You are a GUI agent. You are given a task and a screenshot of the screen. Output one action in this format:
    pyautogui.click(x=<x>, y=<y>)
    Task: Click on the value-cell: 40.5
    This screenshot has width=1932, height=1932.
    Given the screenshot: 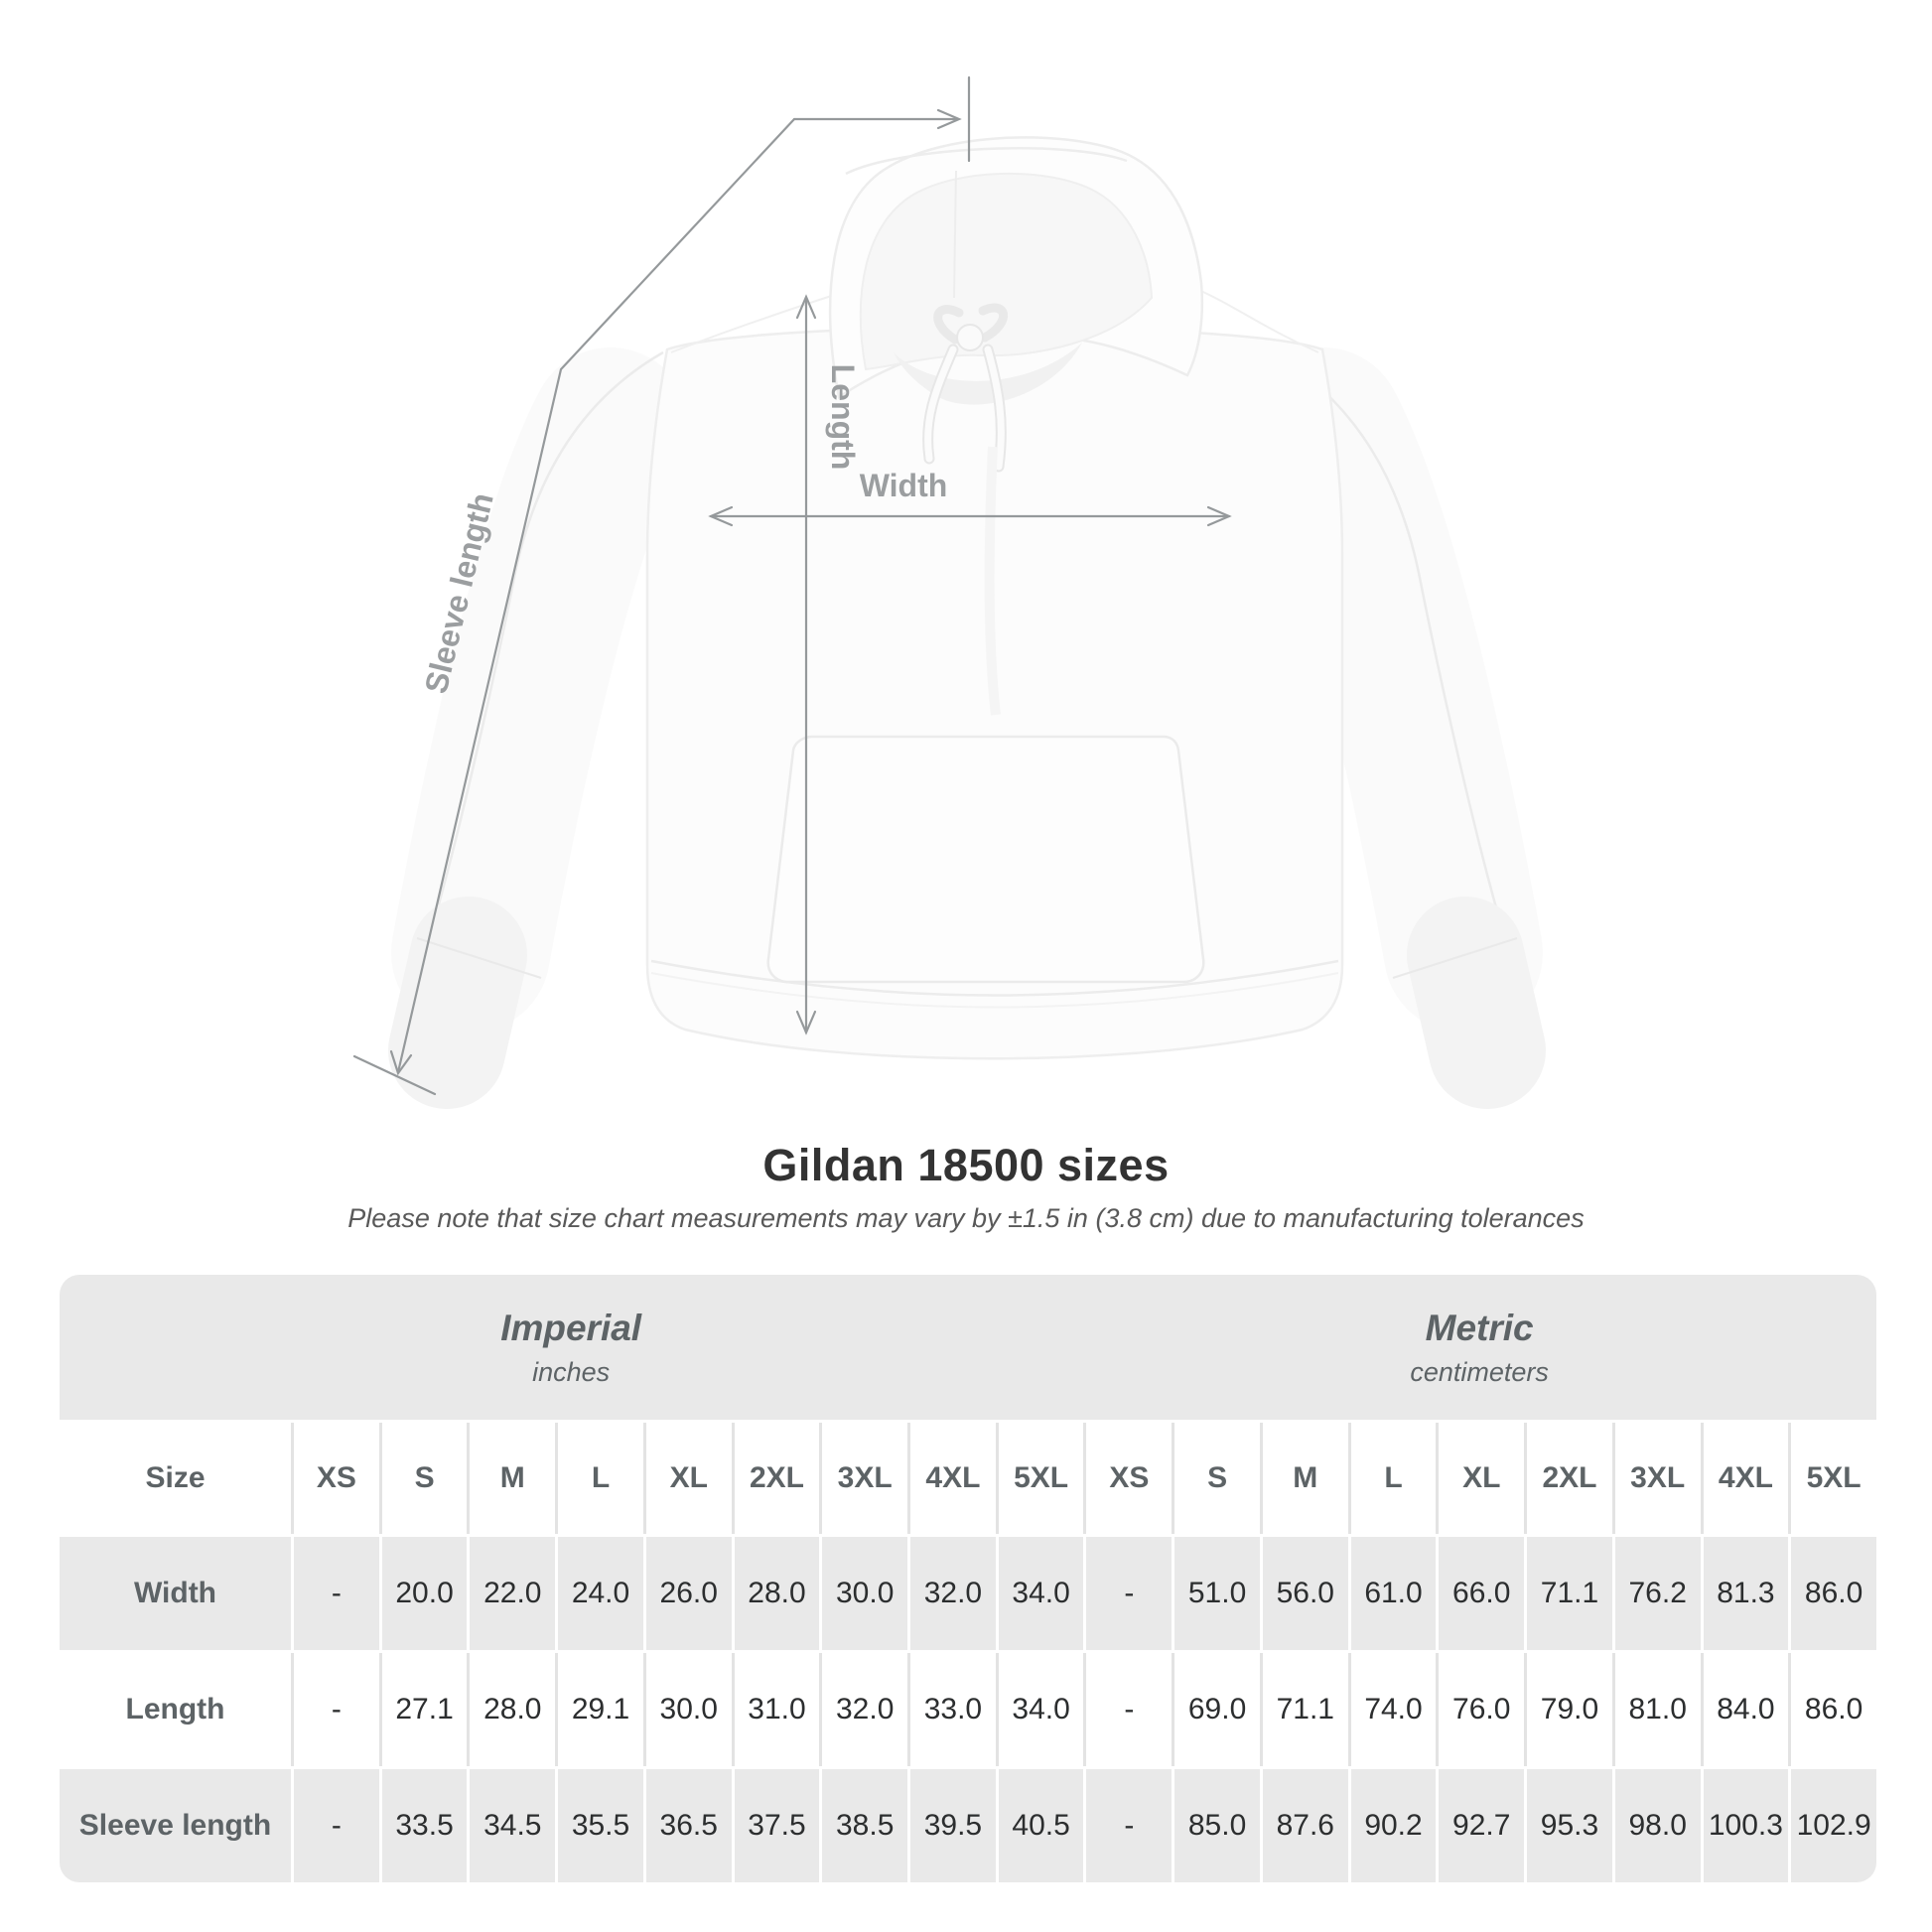 What is the action you would take?
    pyautogui.click(x=1041, y=1825)
    